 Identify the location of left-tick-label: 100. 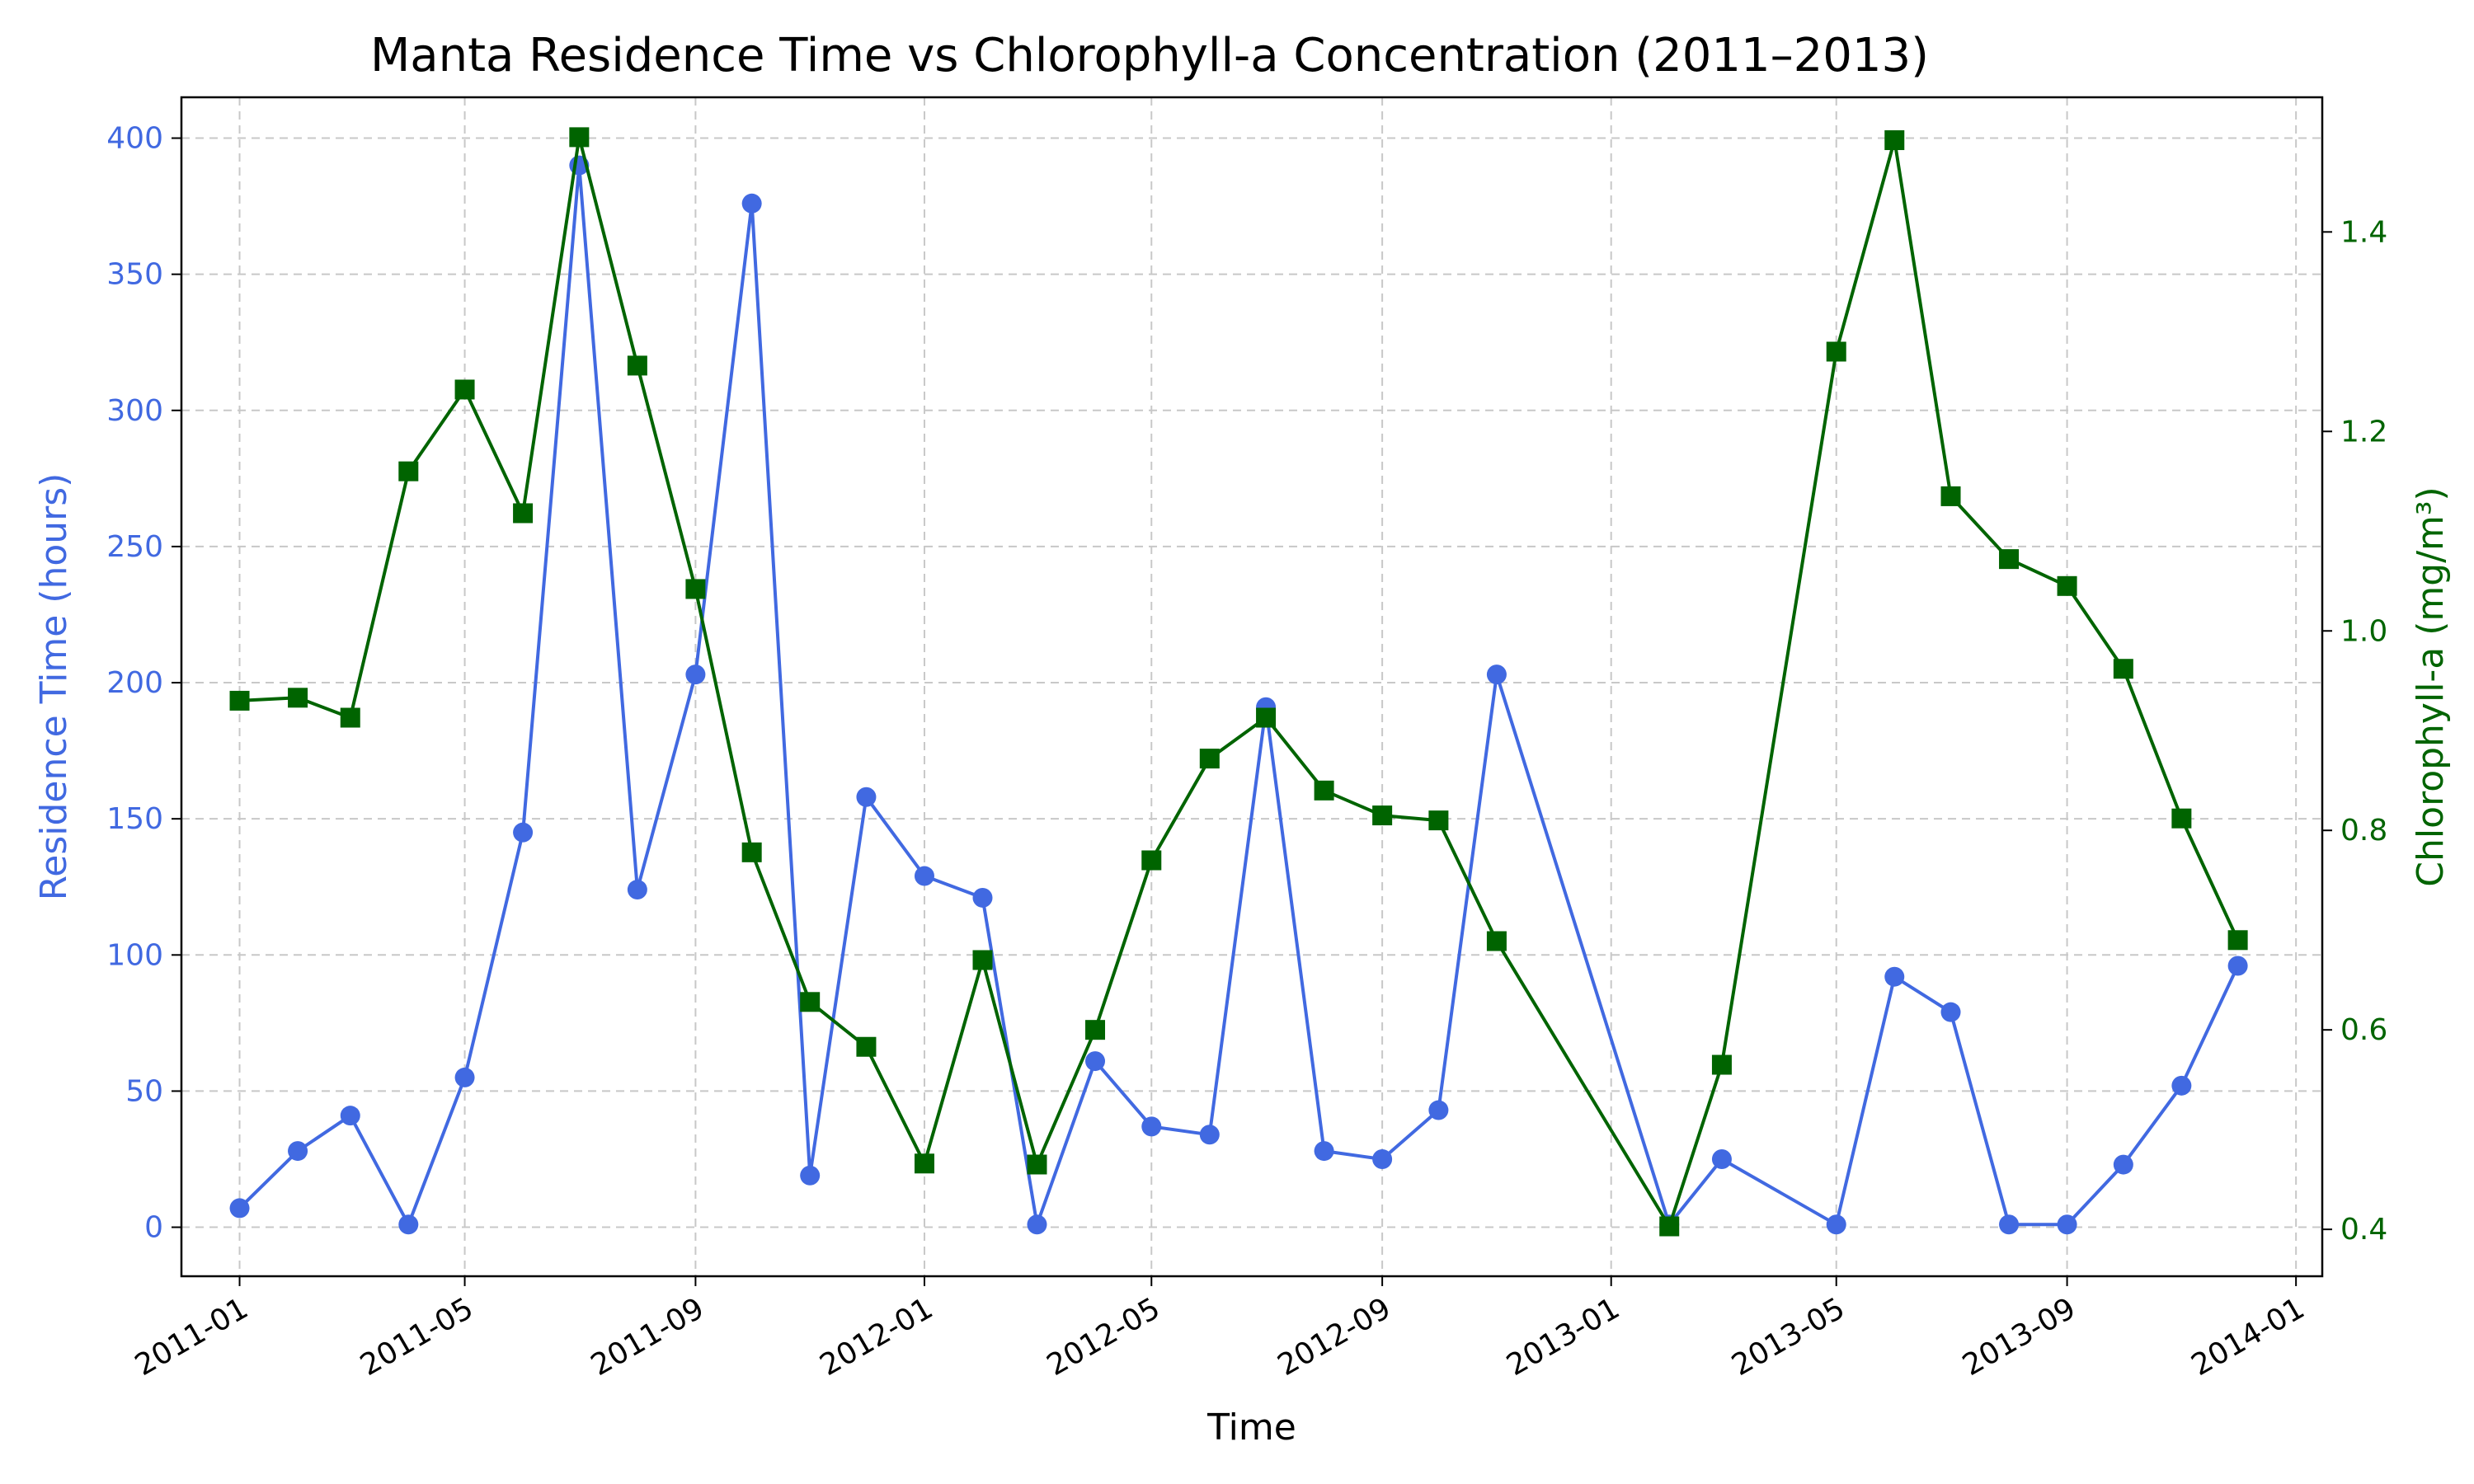
(134, 955).